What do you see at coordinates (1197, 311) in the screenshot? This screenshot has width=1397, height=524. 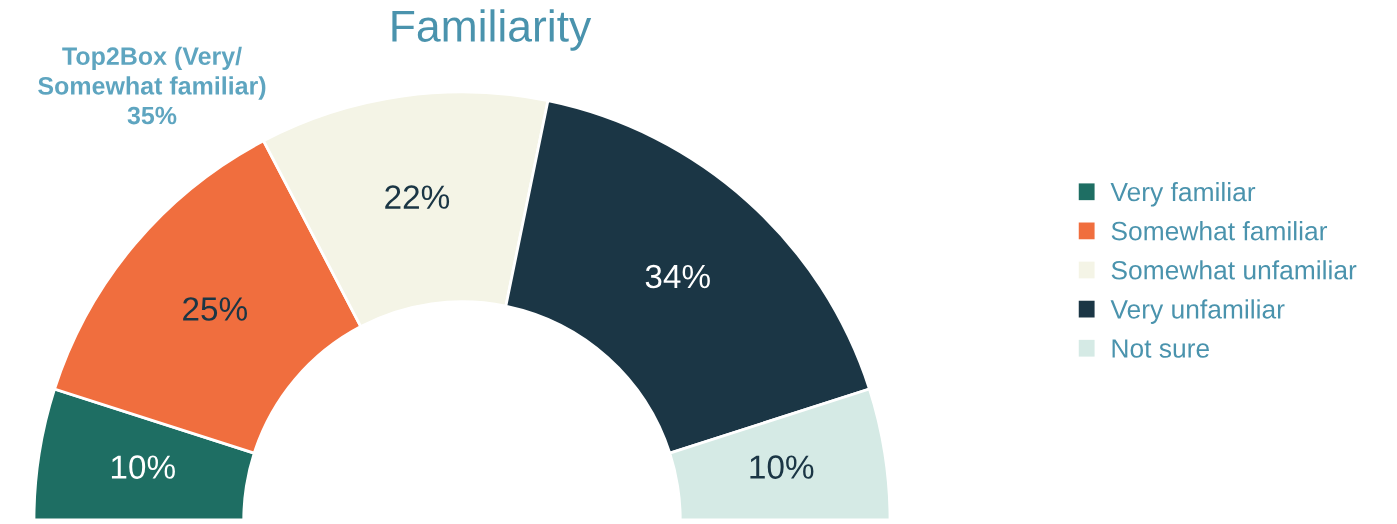 I see `legend-label: Very unfamiliar` at bounding box center [1197, 311].